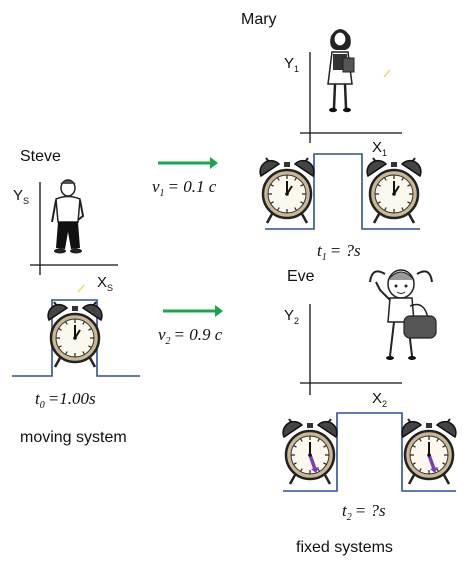  What do you see at coordinates (184, 188) in the screenshot?
I see `v1-equation: v1 = 0.1 c` at bounding box center [184, 188].